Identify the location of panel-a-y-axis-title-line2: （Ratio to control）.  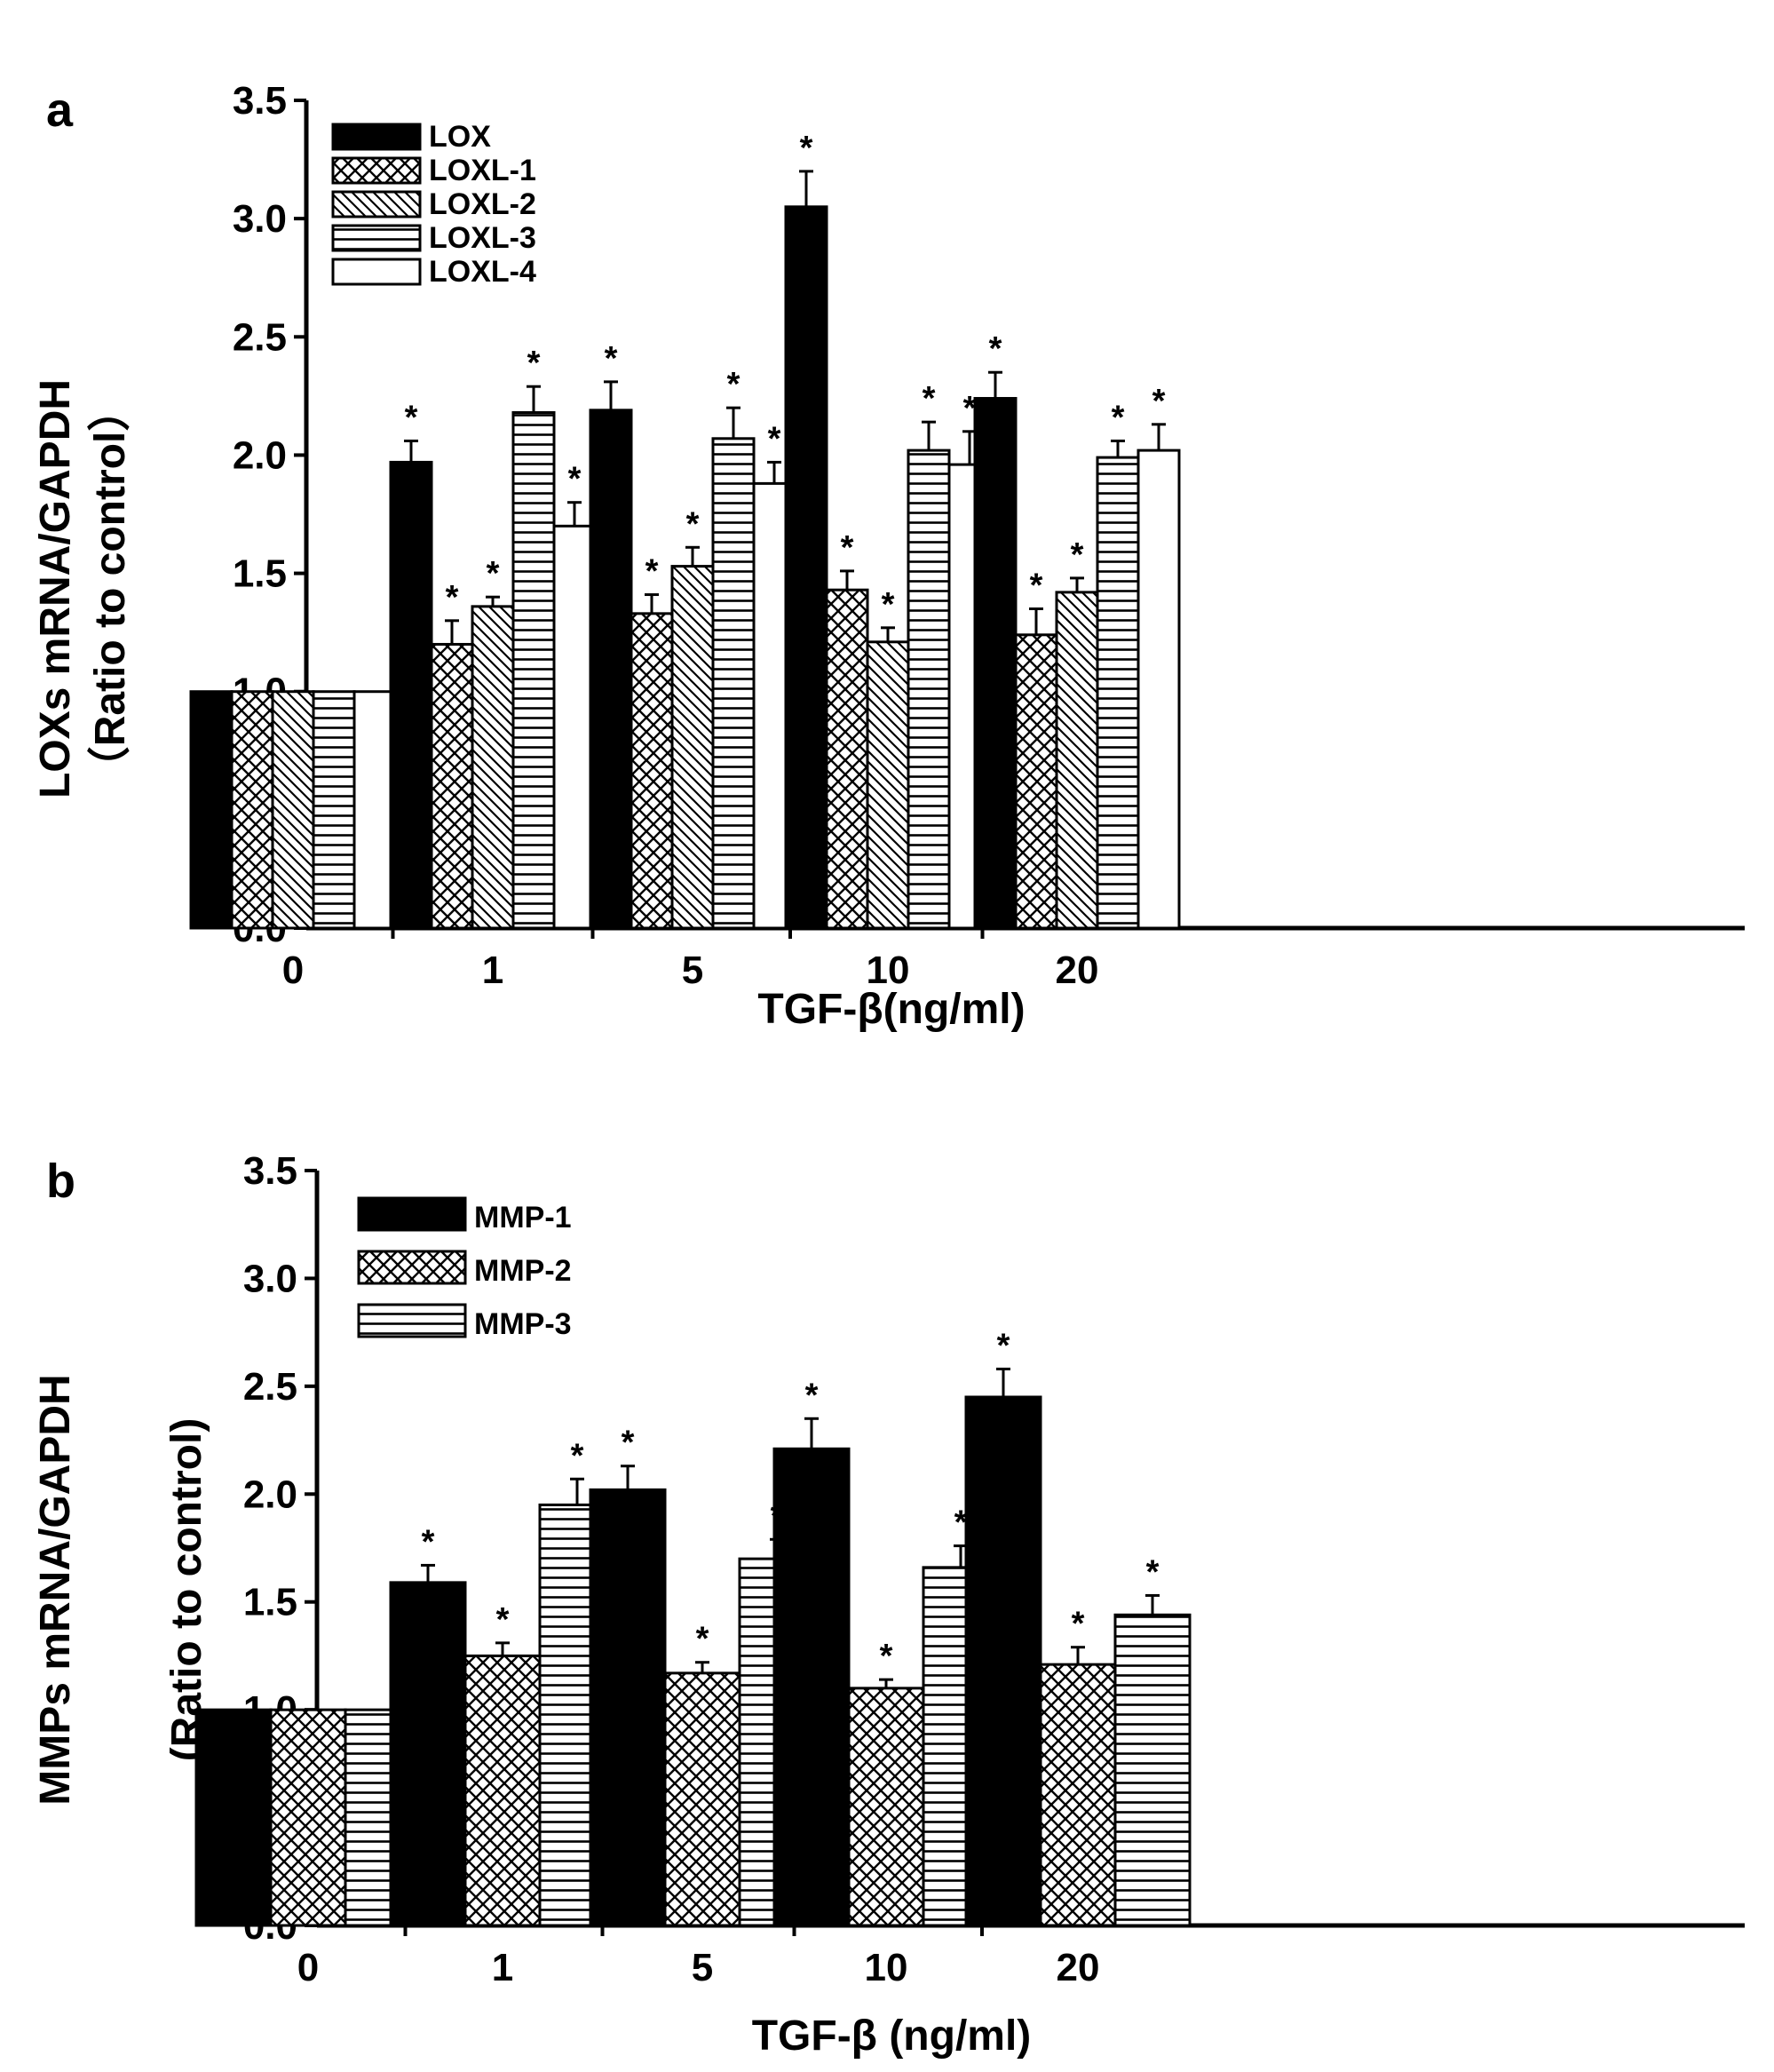
(110, 589).